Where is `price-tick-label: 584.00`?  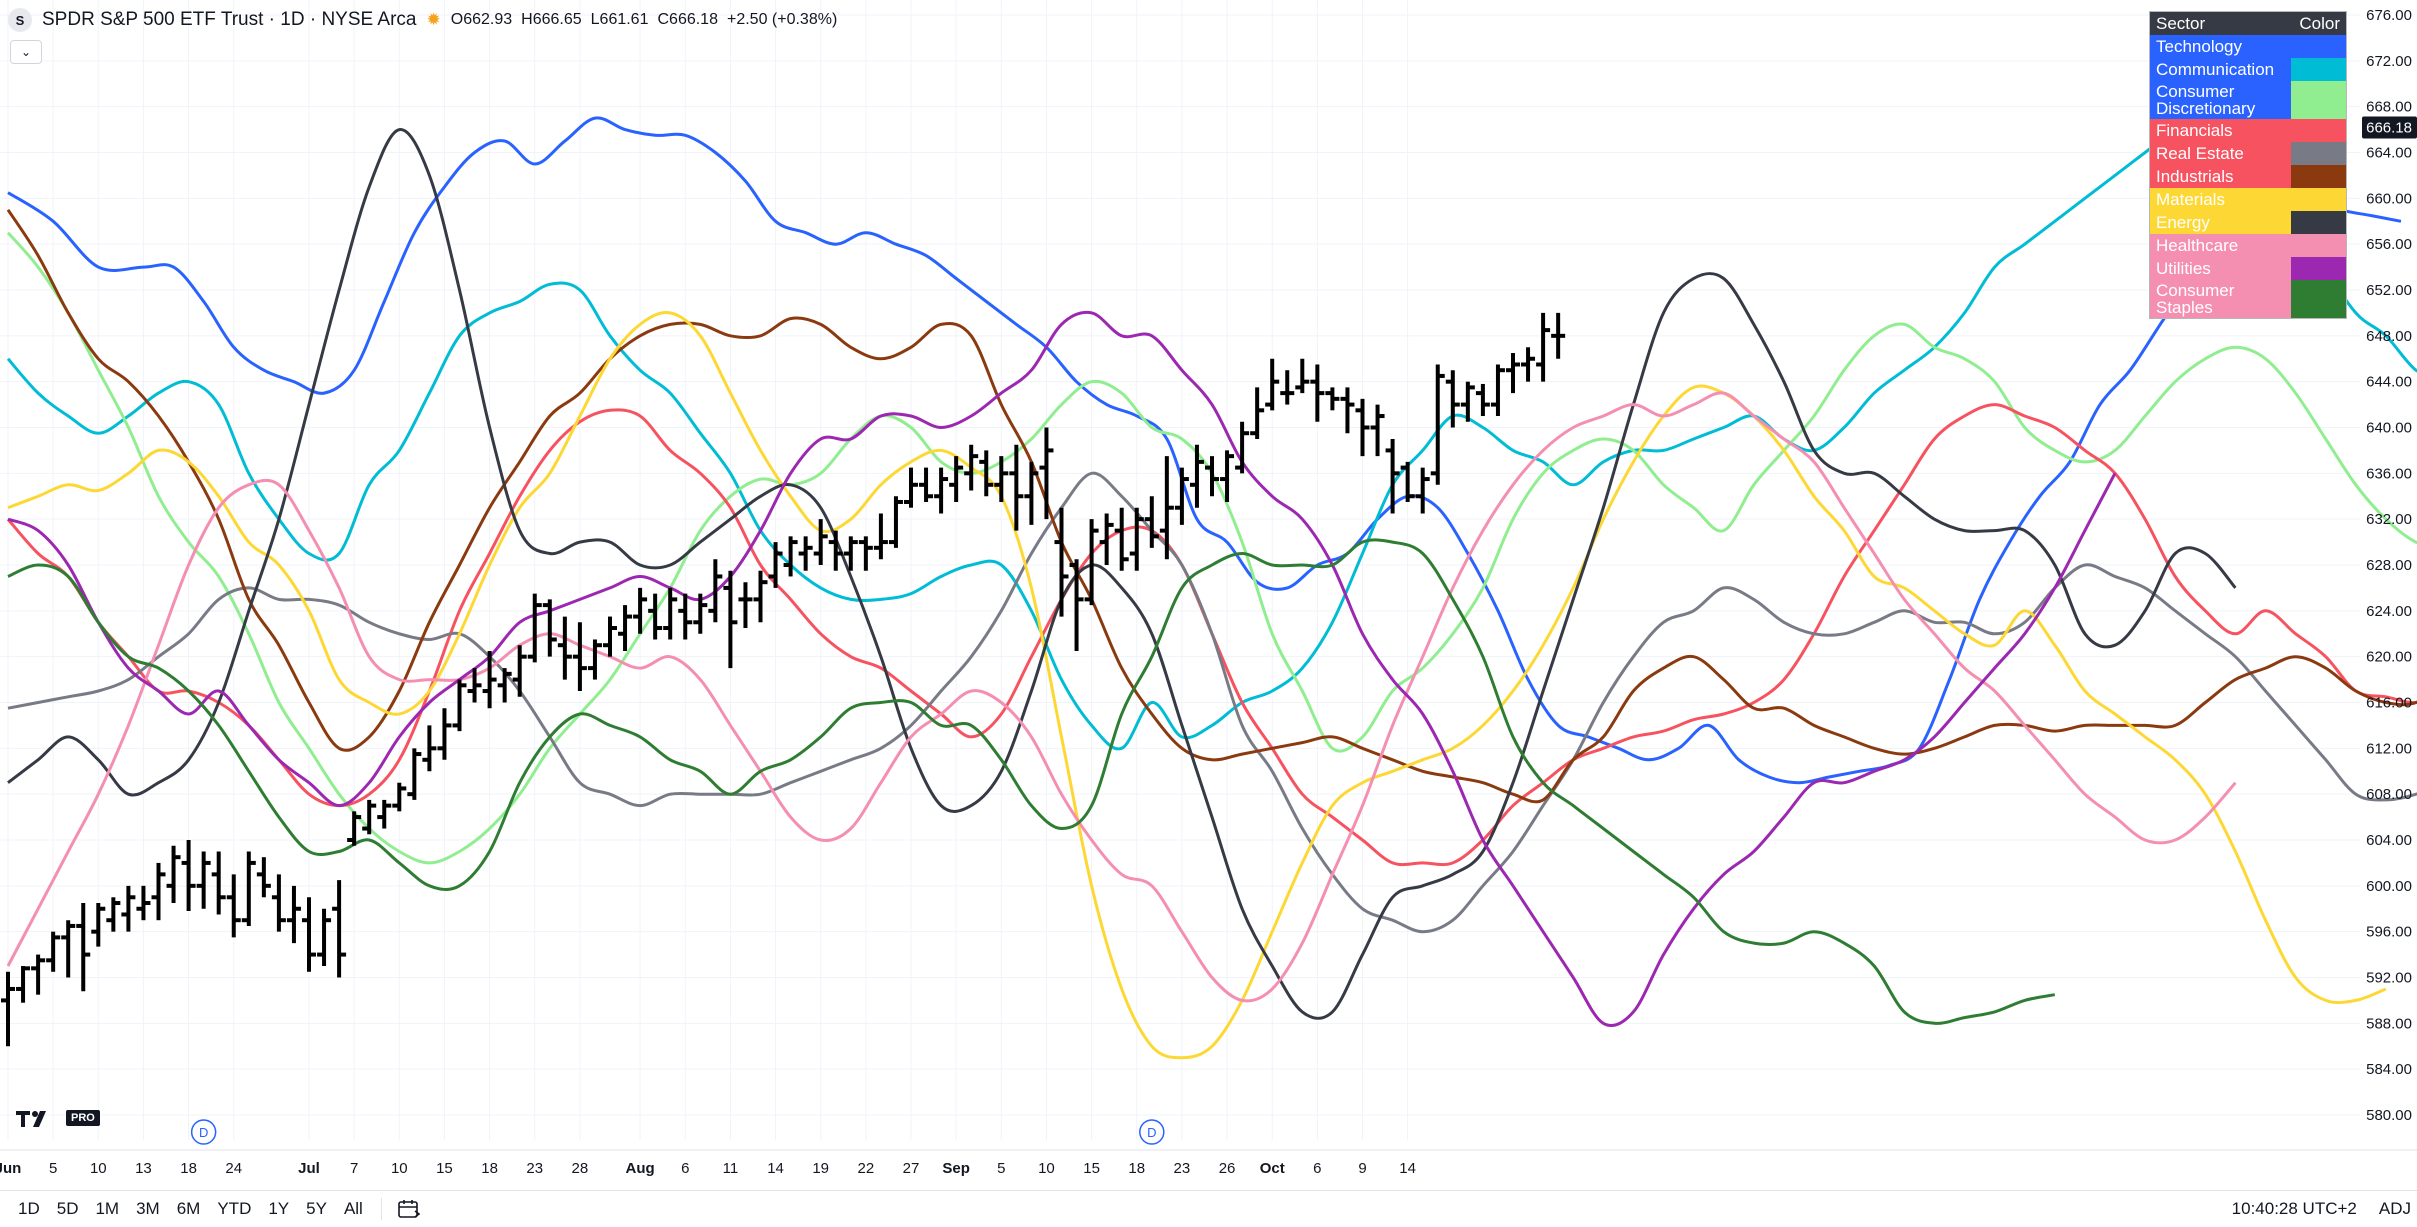 price-tick-label: 584.00 is located at coordinates (2389, 1069).